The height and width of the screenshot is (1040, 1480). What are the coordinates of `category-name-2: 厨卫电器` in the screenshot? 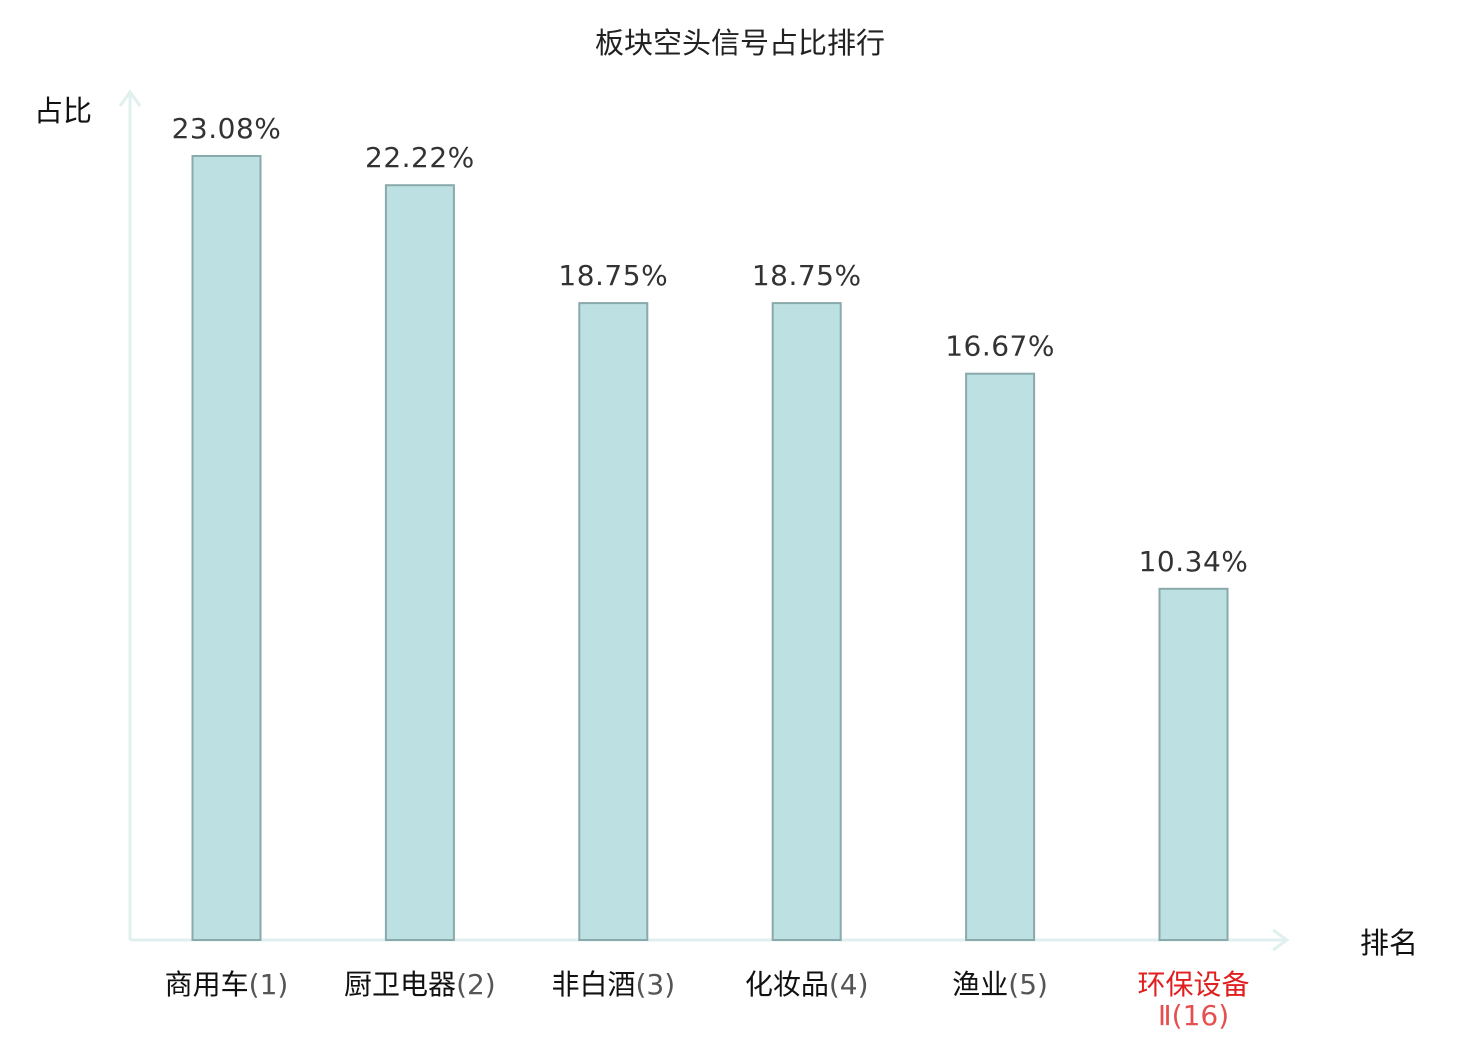 It's located at (400, 984).